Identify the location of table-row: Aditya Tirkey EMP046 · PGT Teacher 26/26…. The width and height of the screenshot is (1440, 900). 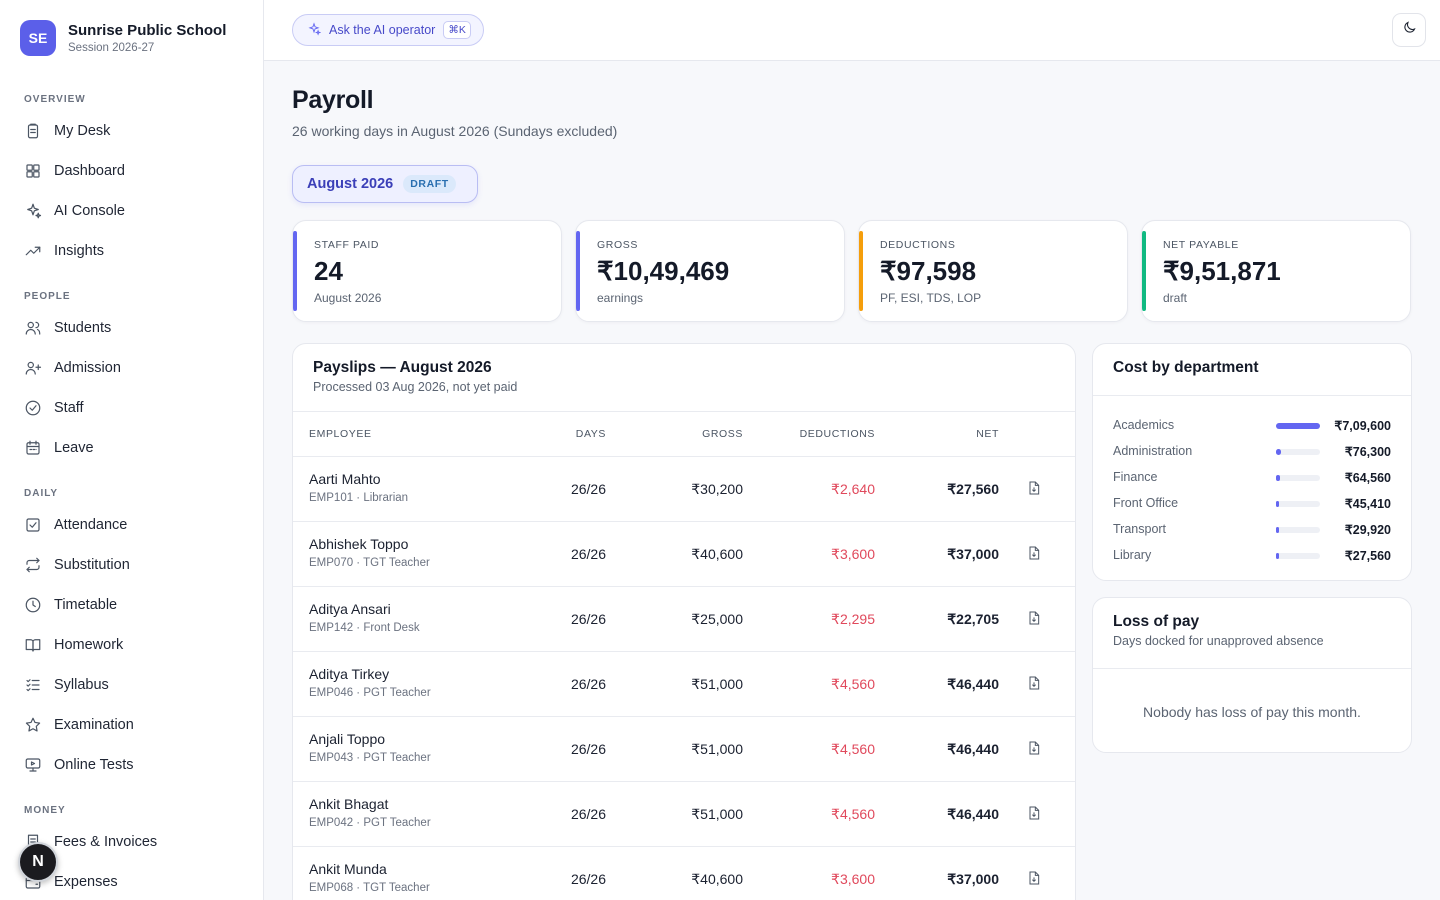
(684, 684).